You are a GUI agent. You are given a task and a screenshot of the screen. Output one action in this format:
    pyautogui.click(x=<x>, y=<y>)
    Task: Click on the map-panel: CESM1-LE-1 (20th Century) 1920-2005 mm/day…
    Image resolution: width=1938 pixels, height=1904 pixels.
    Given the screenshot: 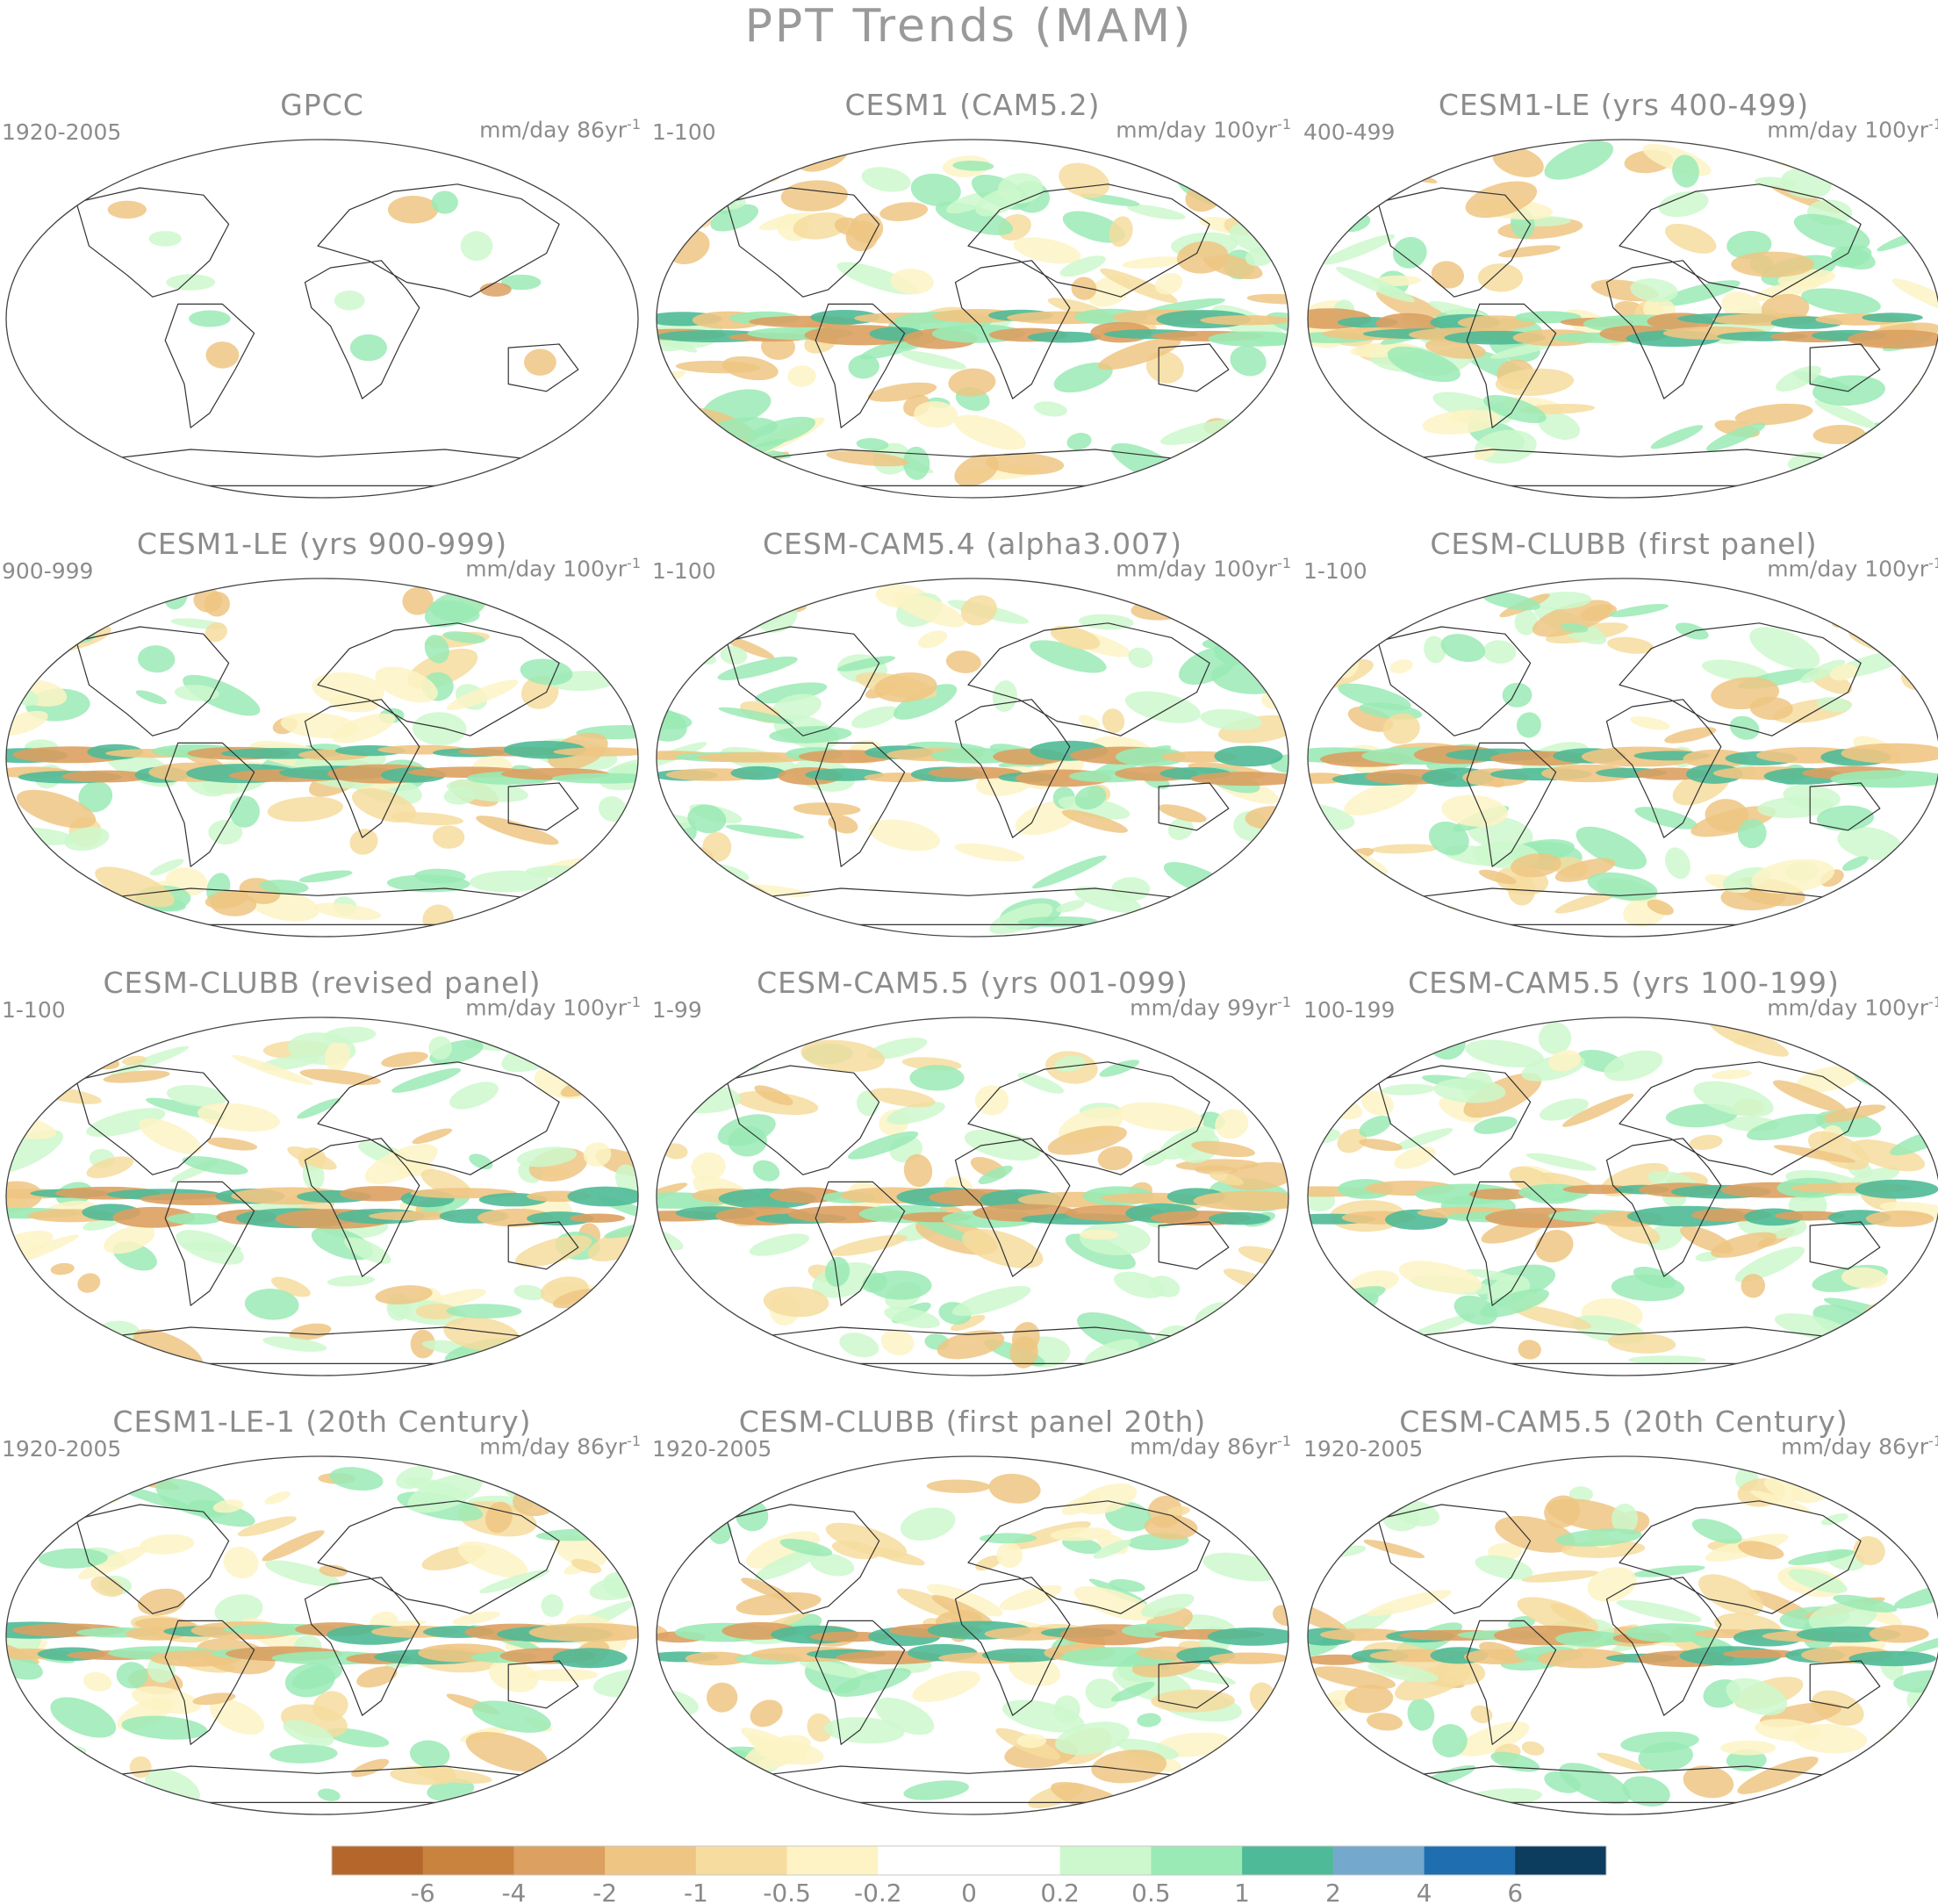 What is the action you would take?
    pyautogui.click(x=322, y=1615)
    